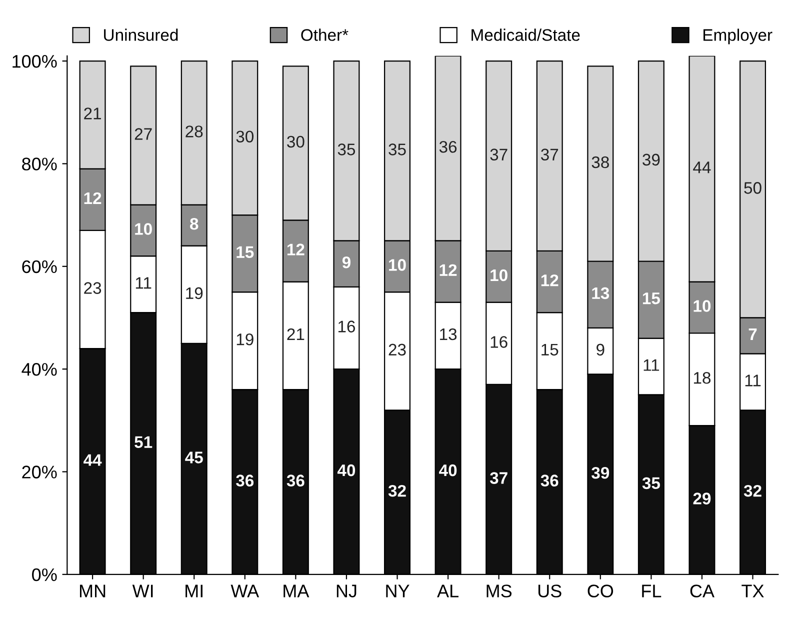  I want to click on x-tick-label: CO, so click(601, 591).